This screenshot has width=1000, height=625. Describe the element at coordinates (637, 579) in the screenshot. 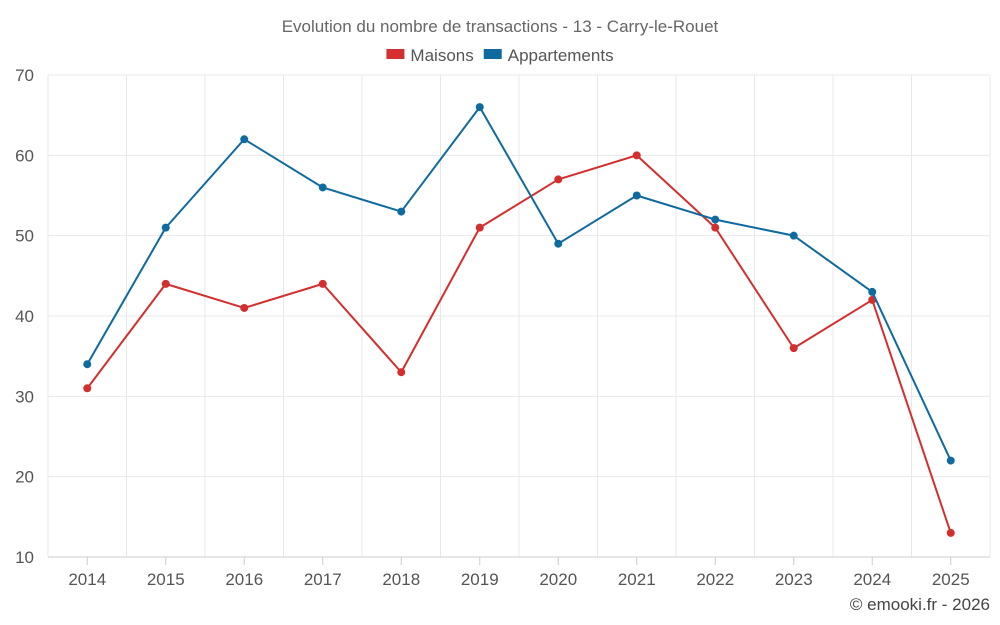

I see `x-tick-label: 2021` at that location.